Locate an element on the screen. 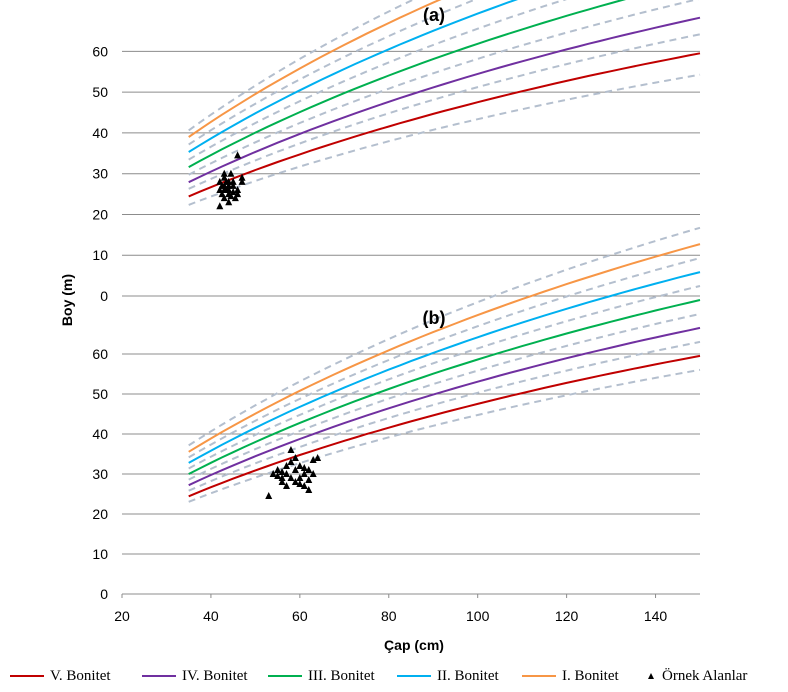 Image resolution: width=788 pixels, height=692 pixels. y-tick-label: 50 is located at coordinates (100, 394).